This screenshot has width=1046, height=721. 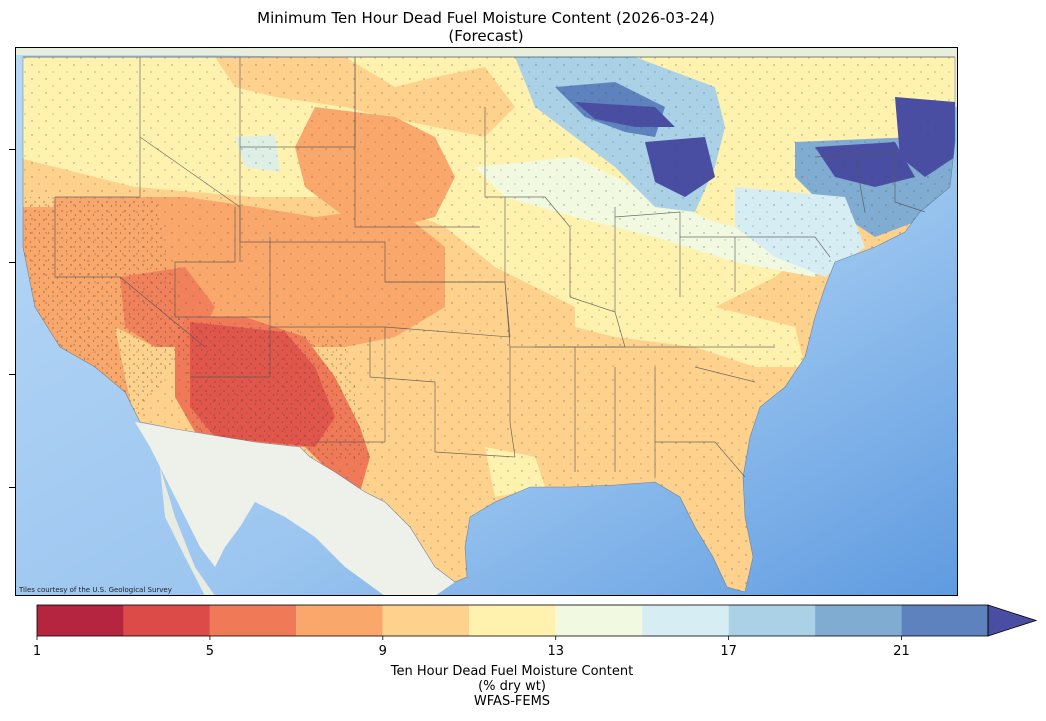 I want to click on colorbar-tick-label: 5, so click(x=210, y=651).